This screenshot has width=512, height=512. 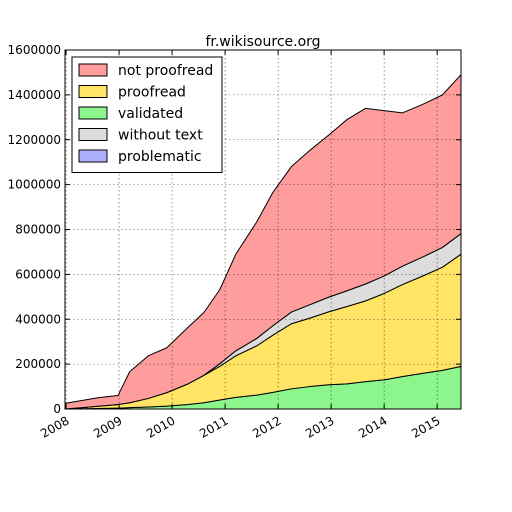 I want to click on y-tick-label: 200000, so click(x=38, y=364).